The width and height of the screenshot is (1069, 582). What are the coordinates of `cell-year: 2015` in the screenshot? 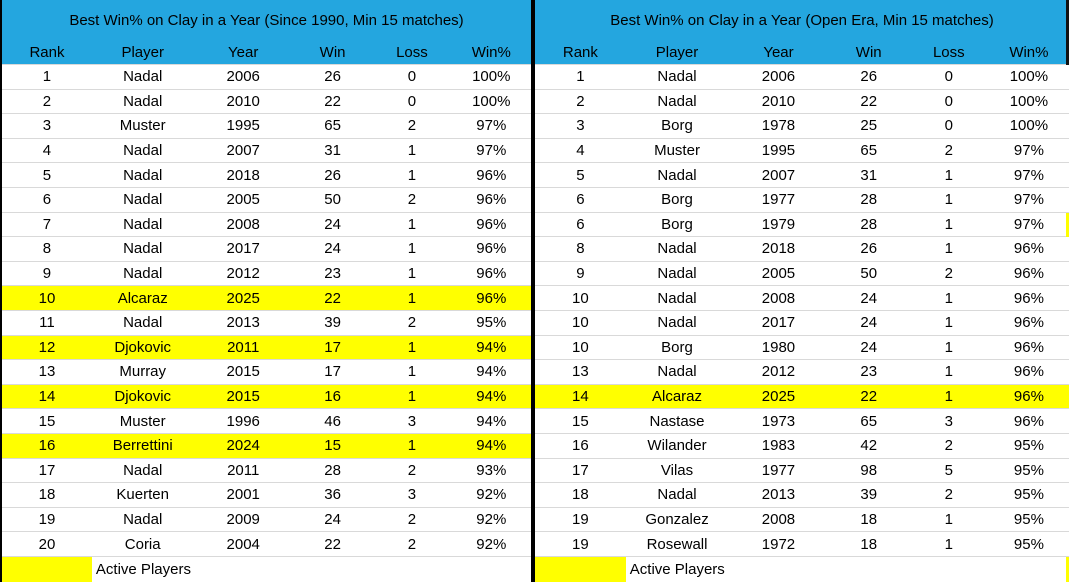 It's located at (243, 372).